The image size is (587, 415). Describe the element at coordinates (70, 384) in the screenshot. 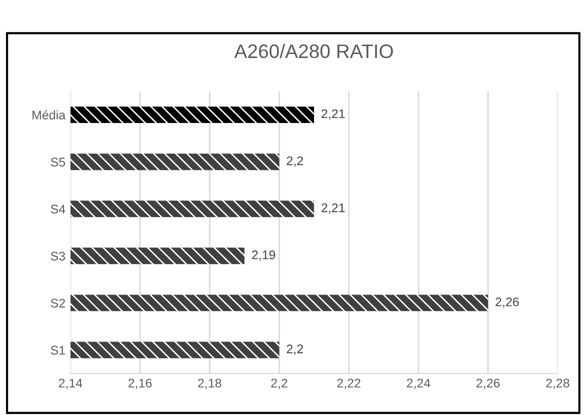

I see `x-tick-label: 2,14` at that location.